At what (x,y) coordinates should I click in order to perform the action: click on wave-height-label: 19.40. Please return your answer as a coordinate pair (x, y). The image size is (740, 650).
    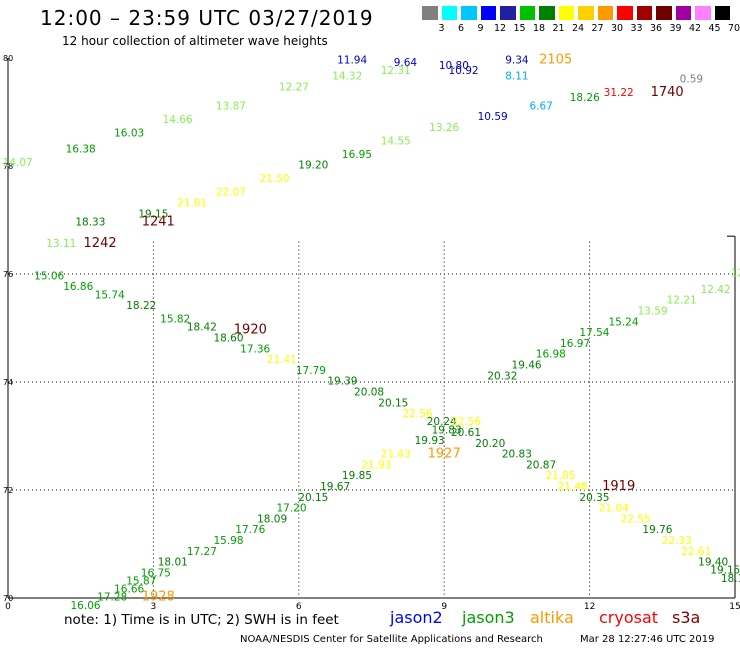
    Looking at the image, I should click on (713, 563).